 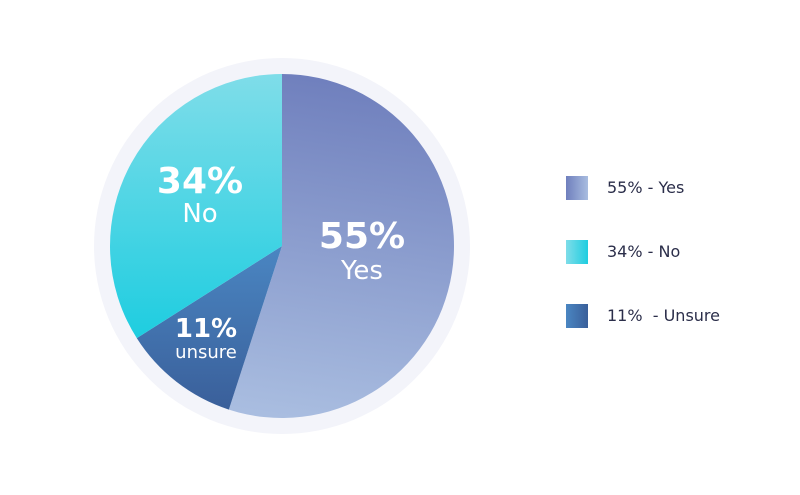 I want to click on legend-label: 55% - Yes, so click(x=646, y=187).